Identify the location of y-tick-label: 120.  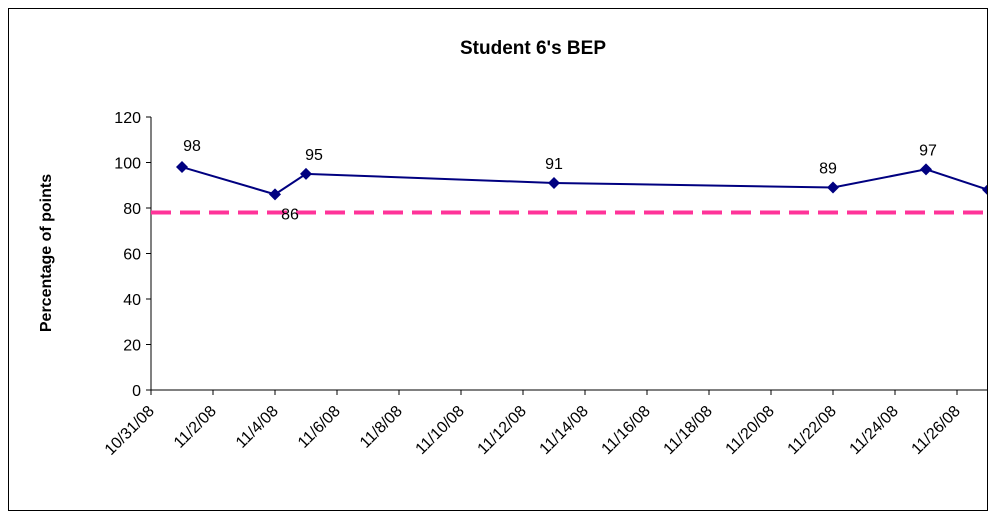
(127, 118).